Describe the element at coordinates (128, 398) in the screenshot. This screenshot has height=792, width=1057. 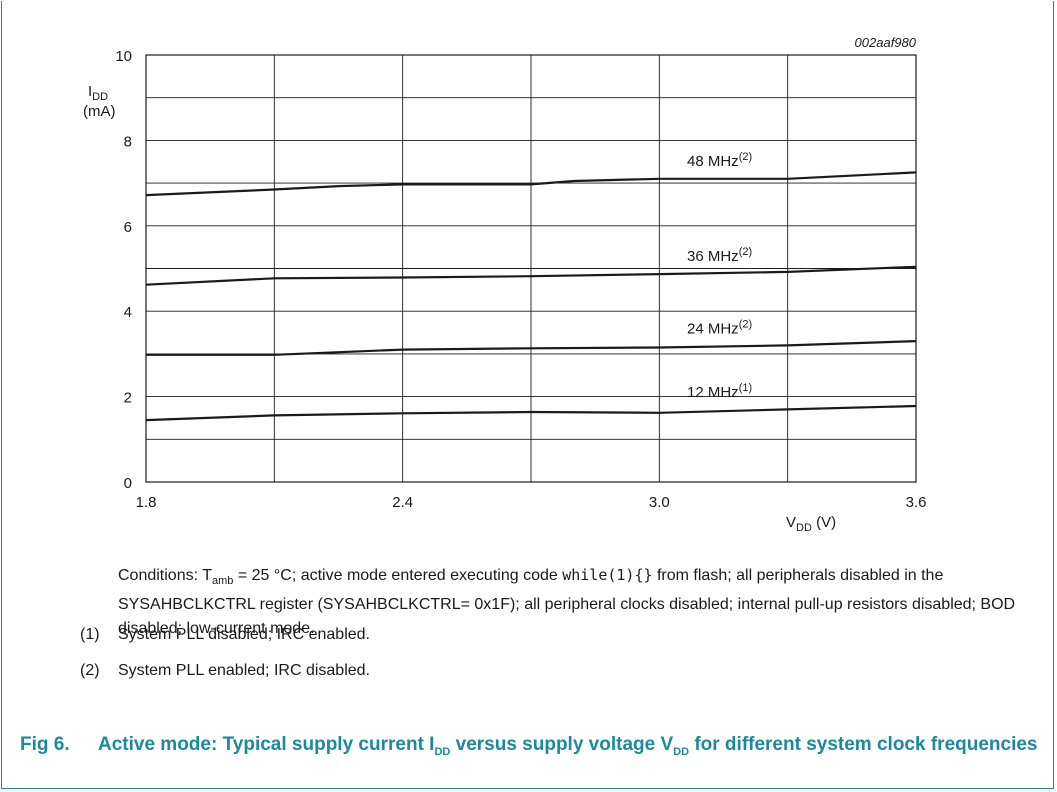
I see `y-tick-label: 2` at that location.